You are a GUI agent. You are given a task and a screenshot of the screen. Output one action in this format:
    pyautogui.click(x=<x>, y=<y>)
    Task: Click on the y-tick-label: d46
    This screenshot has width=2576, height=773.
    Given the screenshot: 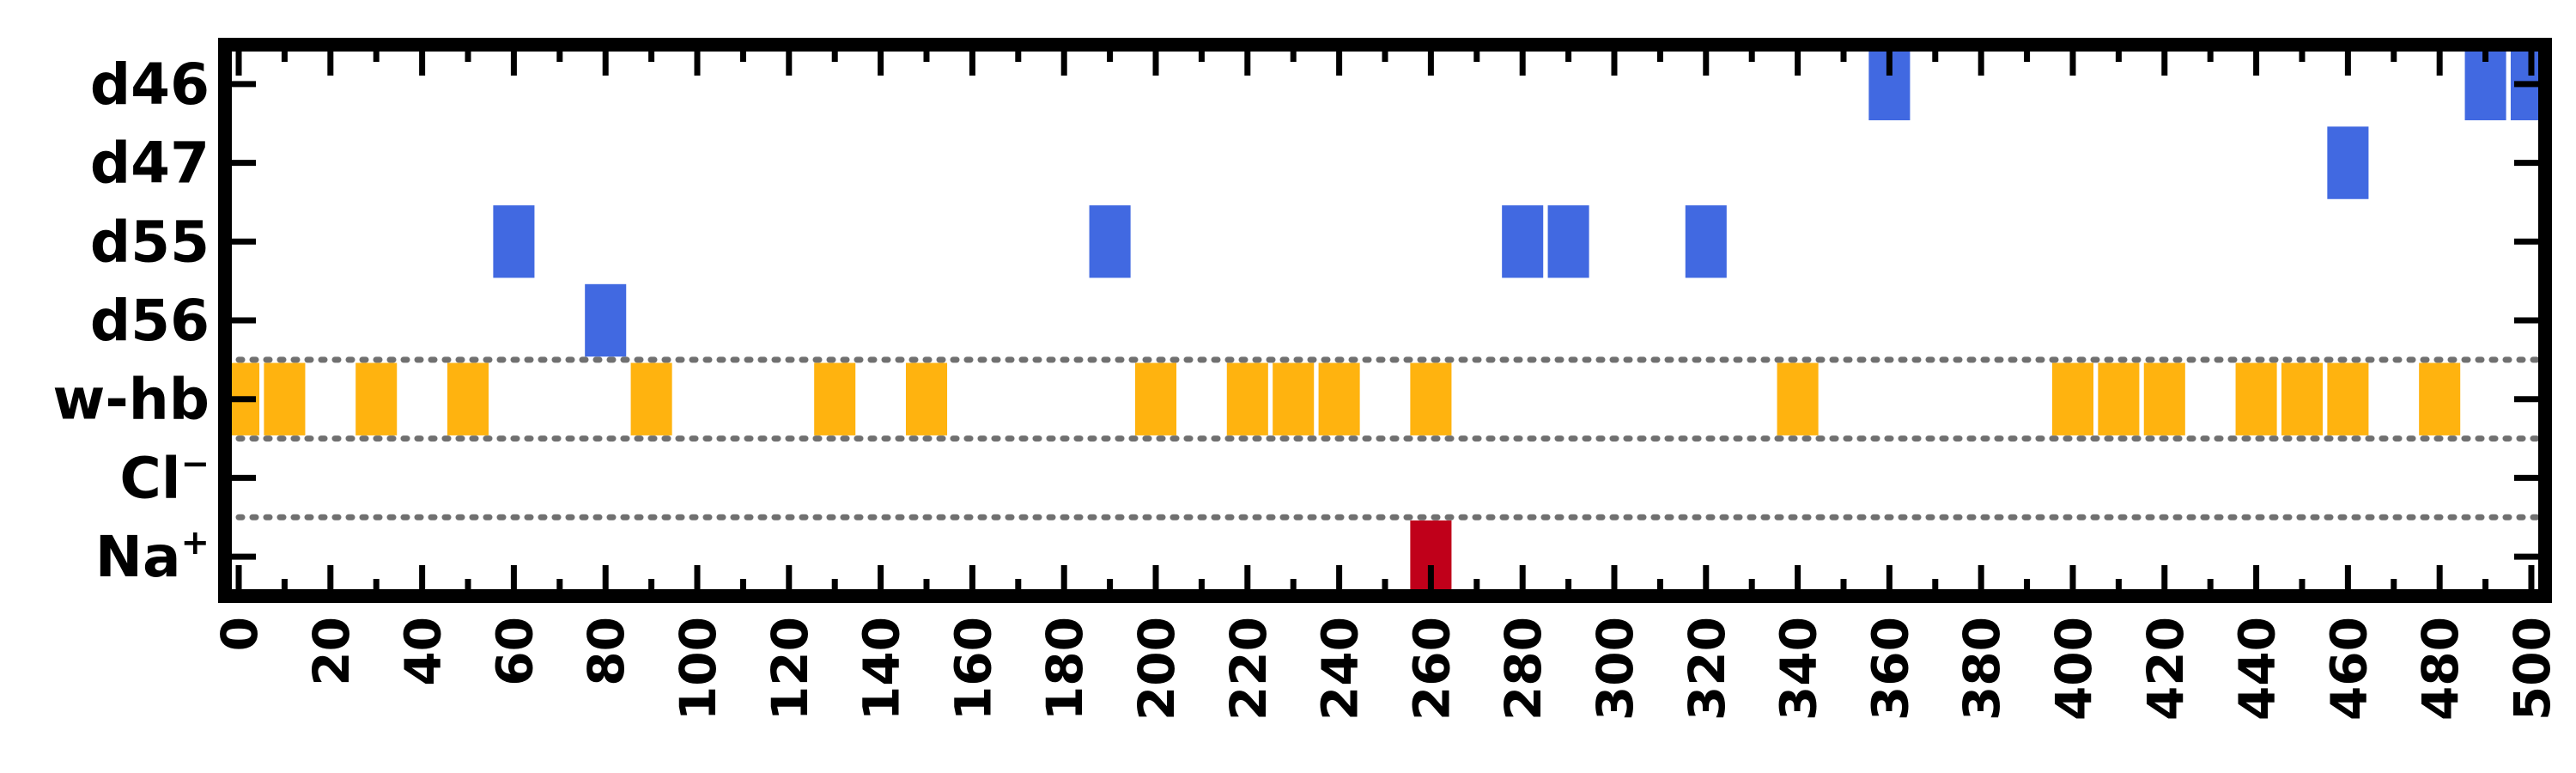 What is the action you would take?
    pyautogui.click(x=150, y=85)
    